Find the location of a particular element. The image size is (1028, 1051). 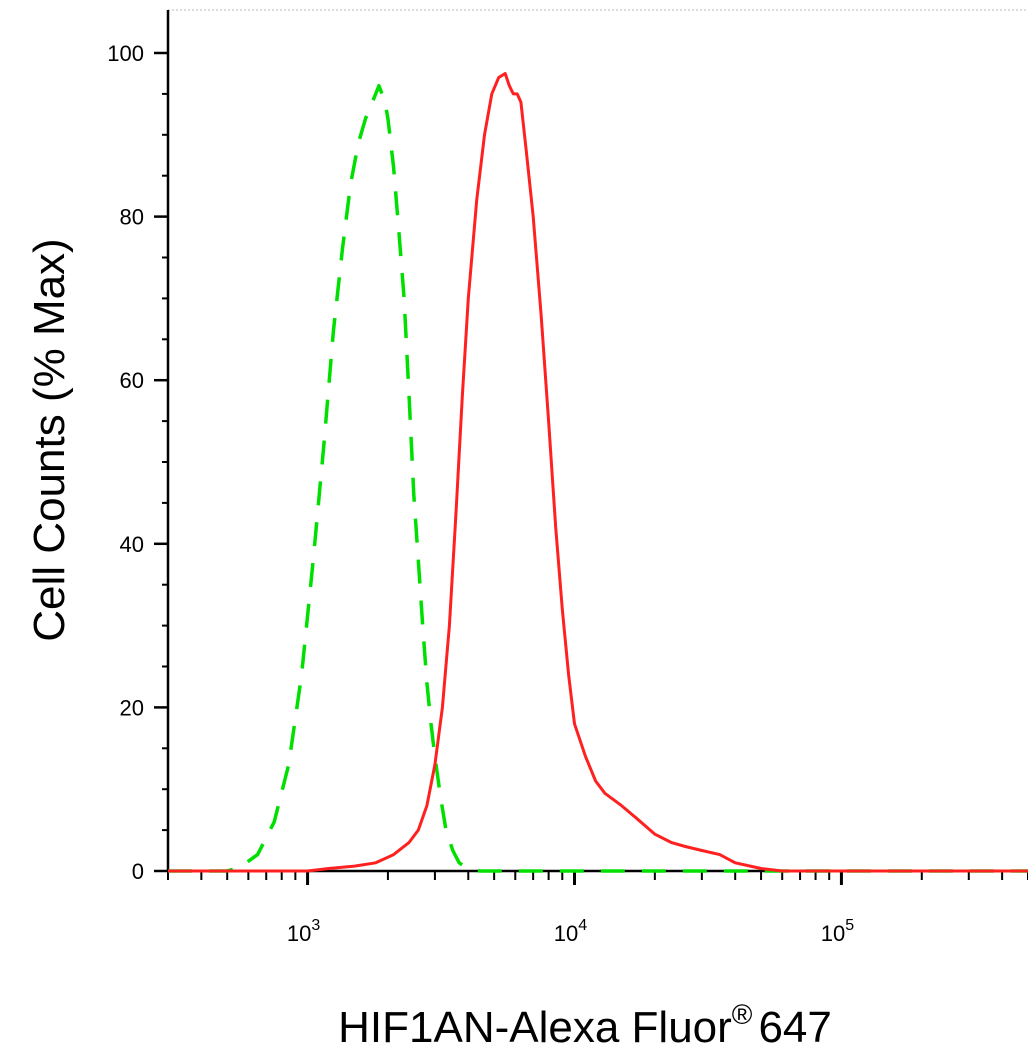

x-axis-title-superscript: ® is located at coordinates (742, 1014).